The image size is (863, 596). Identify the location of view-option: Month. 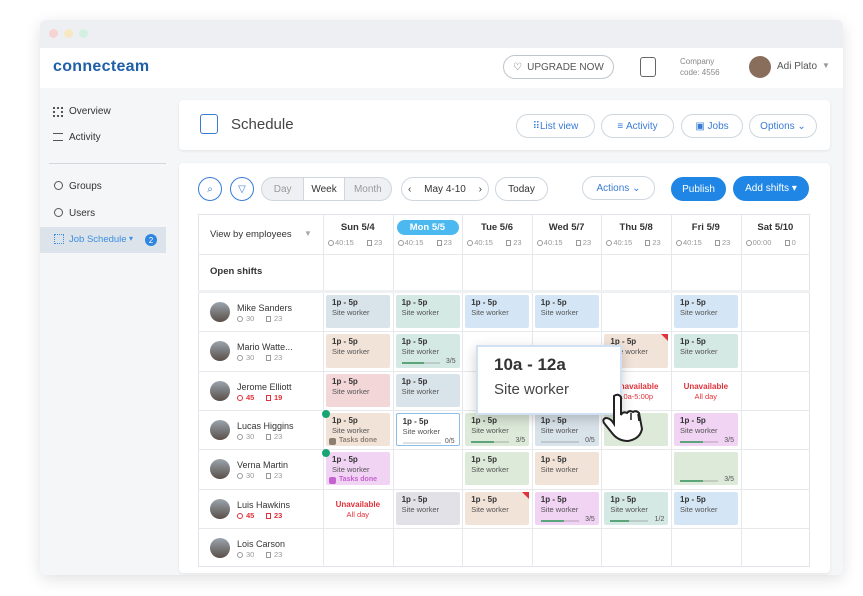
(367, 189).